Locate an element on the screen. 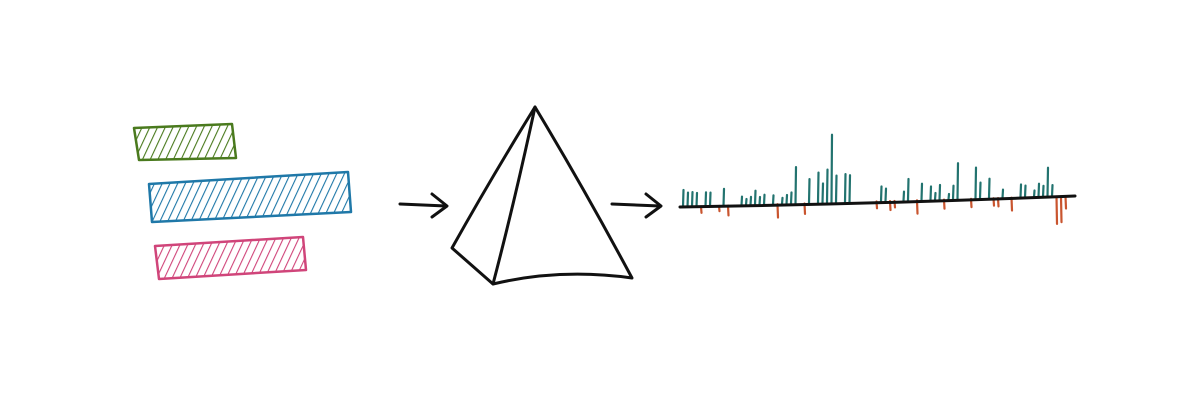 The image size is (1200, 400). pyramid is located at coordinates (542, 195).